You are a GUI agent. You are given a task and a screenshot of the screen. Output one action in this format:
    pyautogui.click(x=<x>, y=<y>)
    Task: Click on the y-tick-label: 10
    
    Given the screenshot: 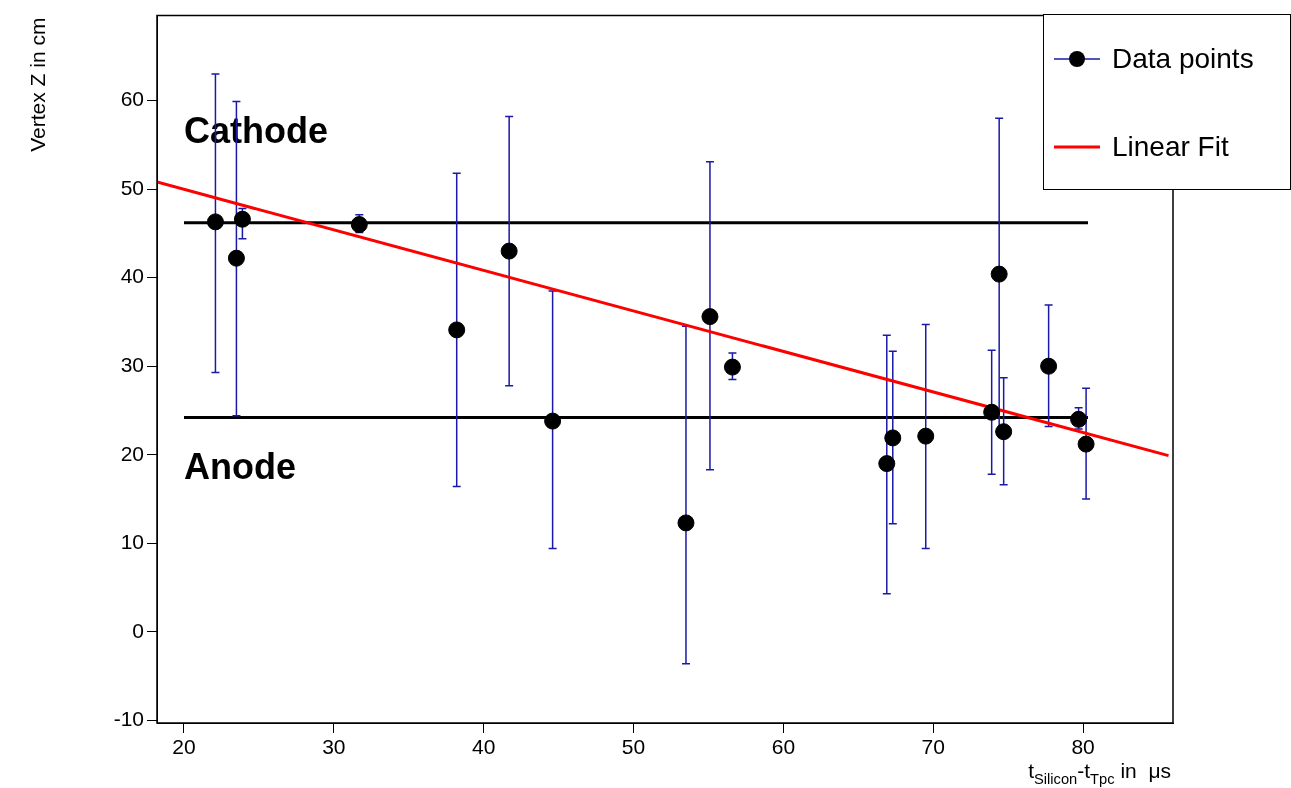 What is the action you would take?
    pyautogui.click(x=132, y=542)
    